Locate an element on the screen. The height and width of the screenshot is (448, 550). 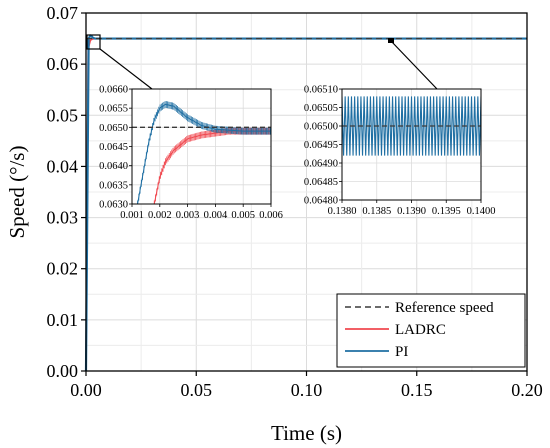
x-tick-label: 0.20 is located at coordinates (527, 390).